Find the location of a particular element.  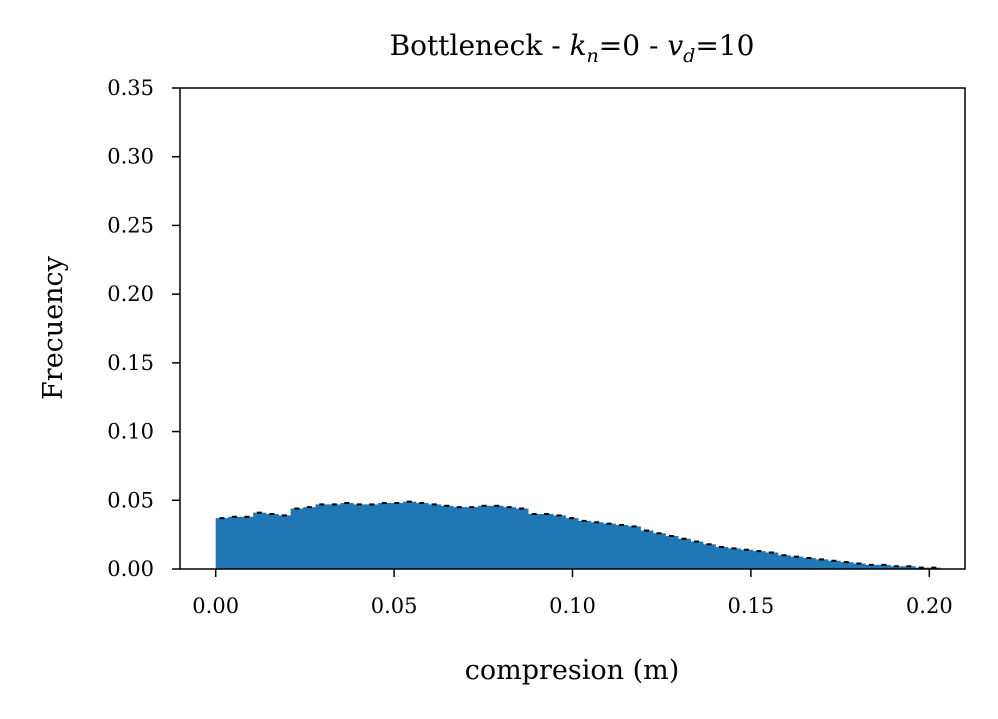

x-axis-label: compresion (m) is located at coordinates (572, 670).